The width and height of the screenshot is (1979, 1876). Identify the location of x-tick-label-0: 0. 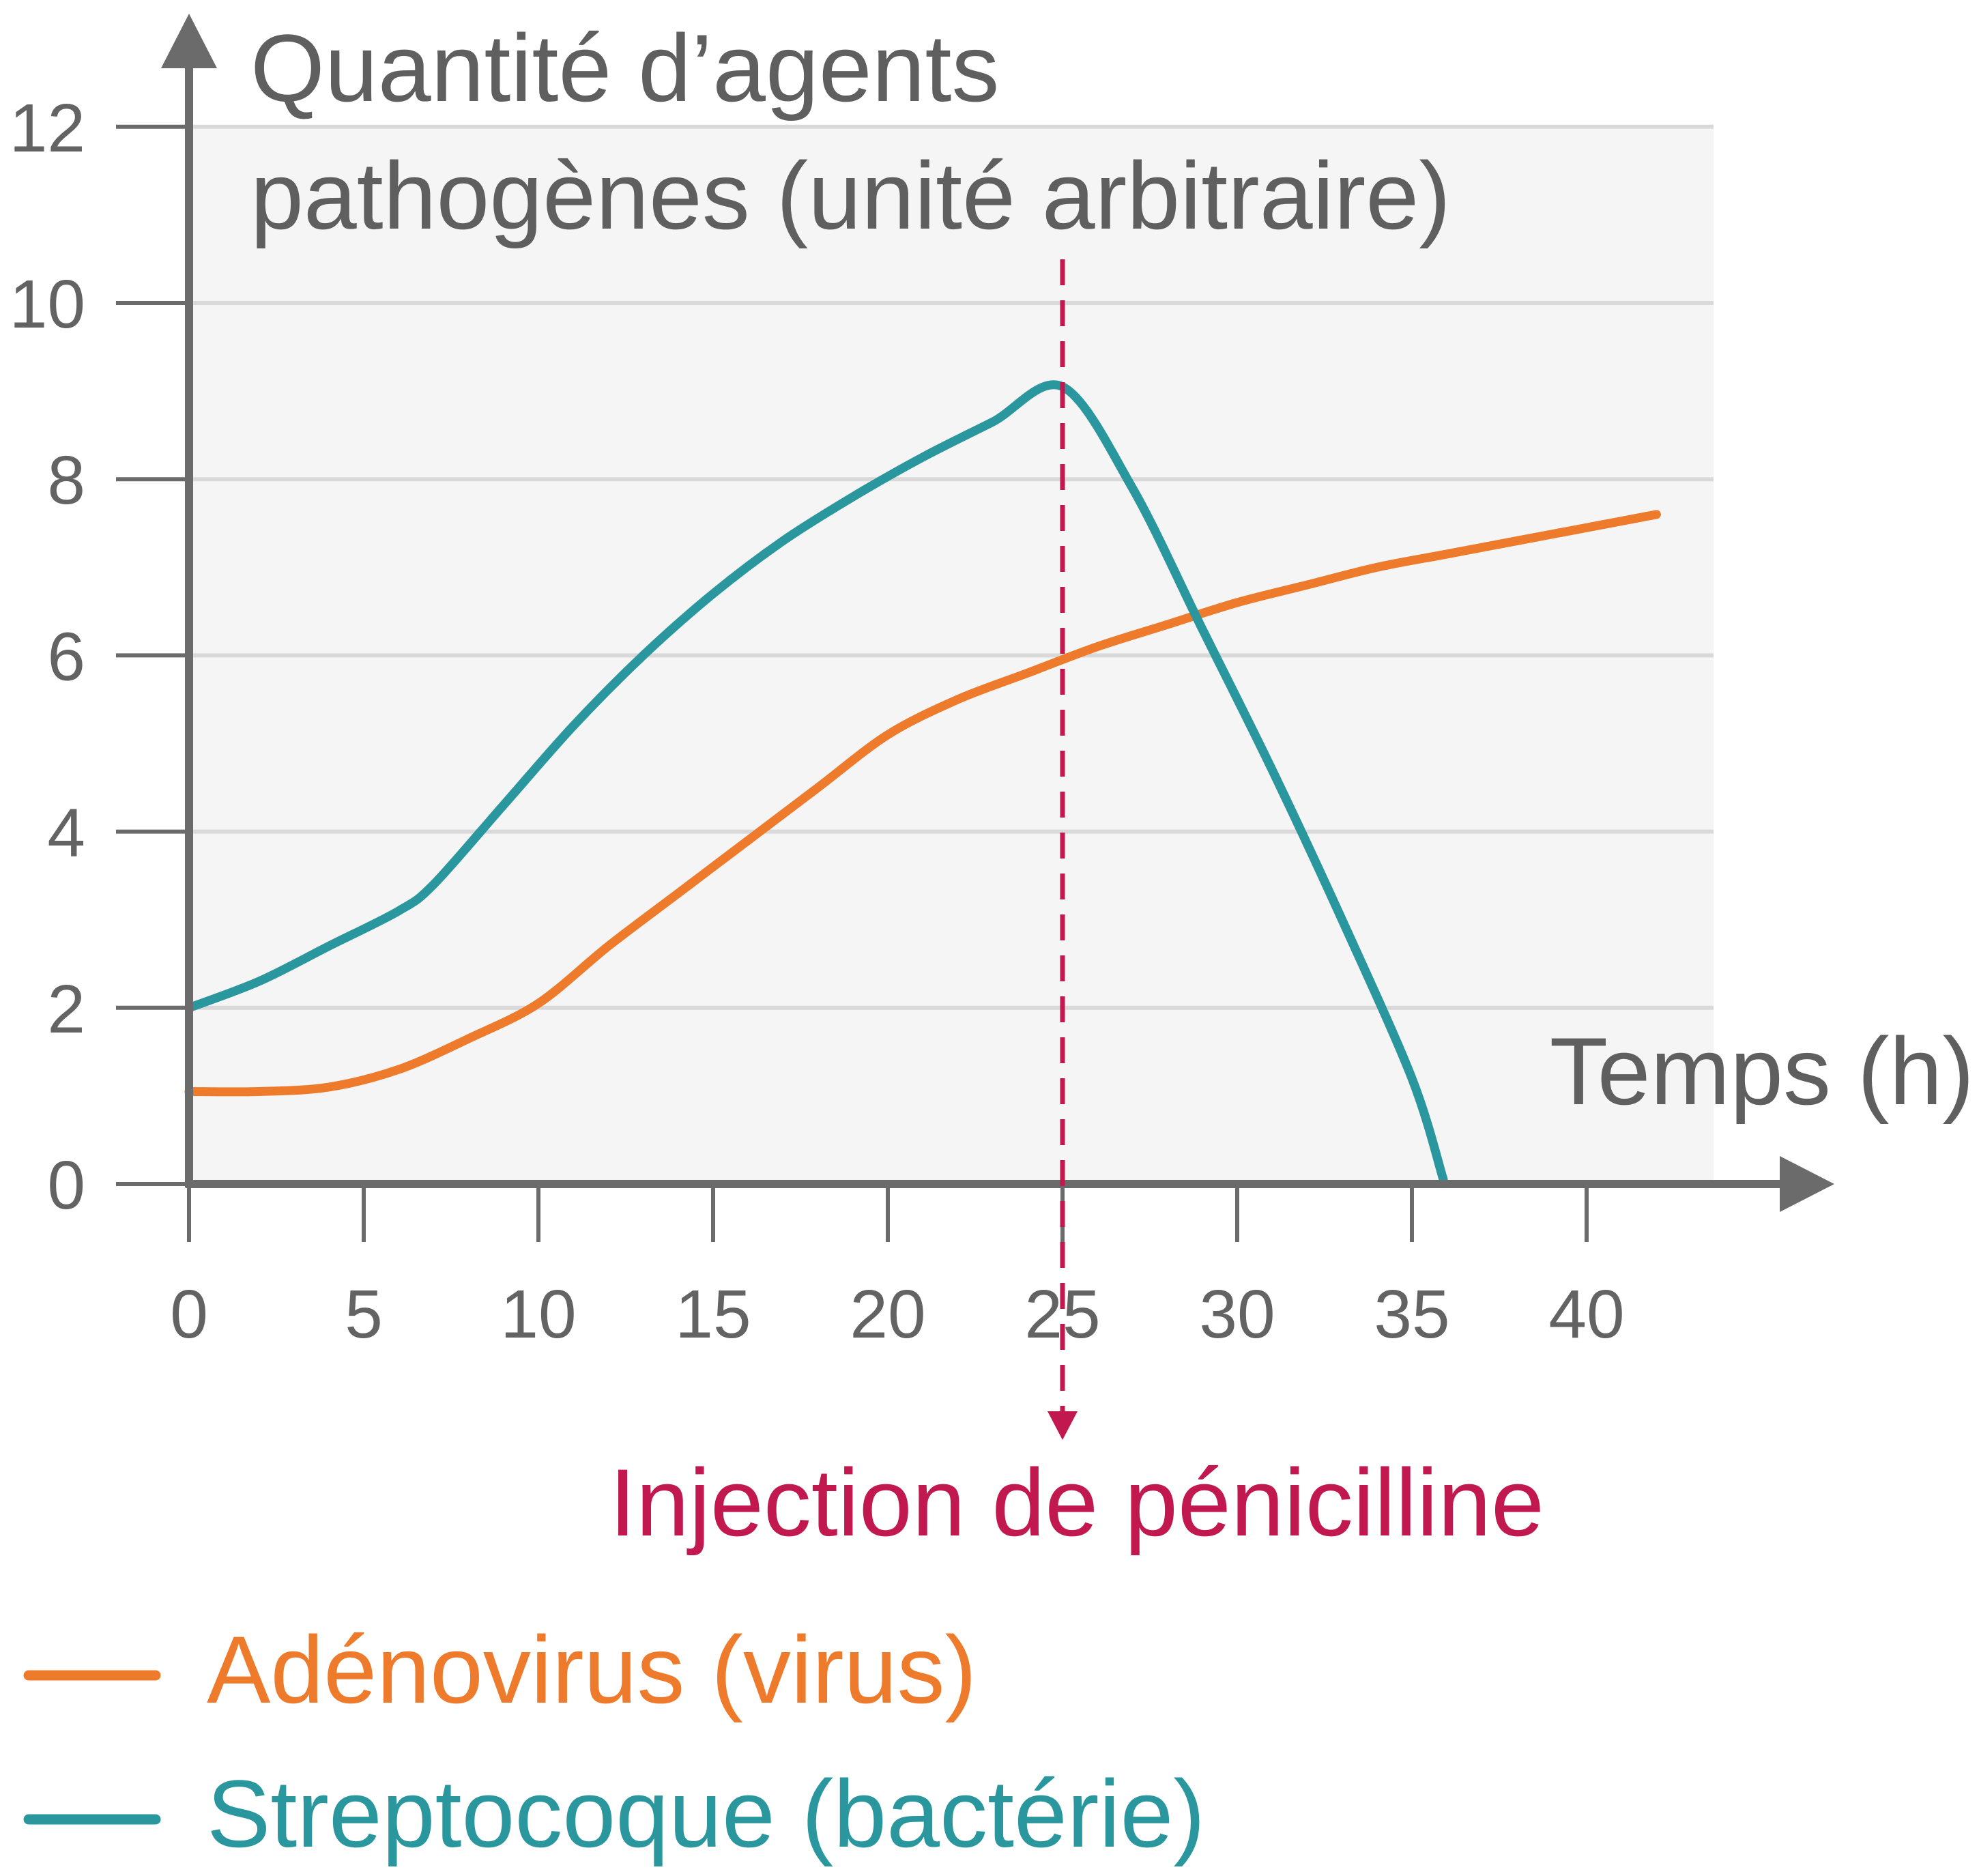
(189, 1314).